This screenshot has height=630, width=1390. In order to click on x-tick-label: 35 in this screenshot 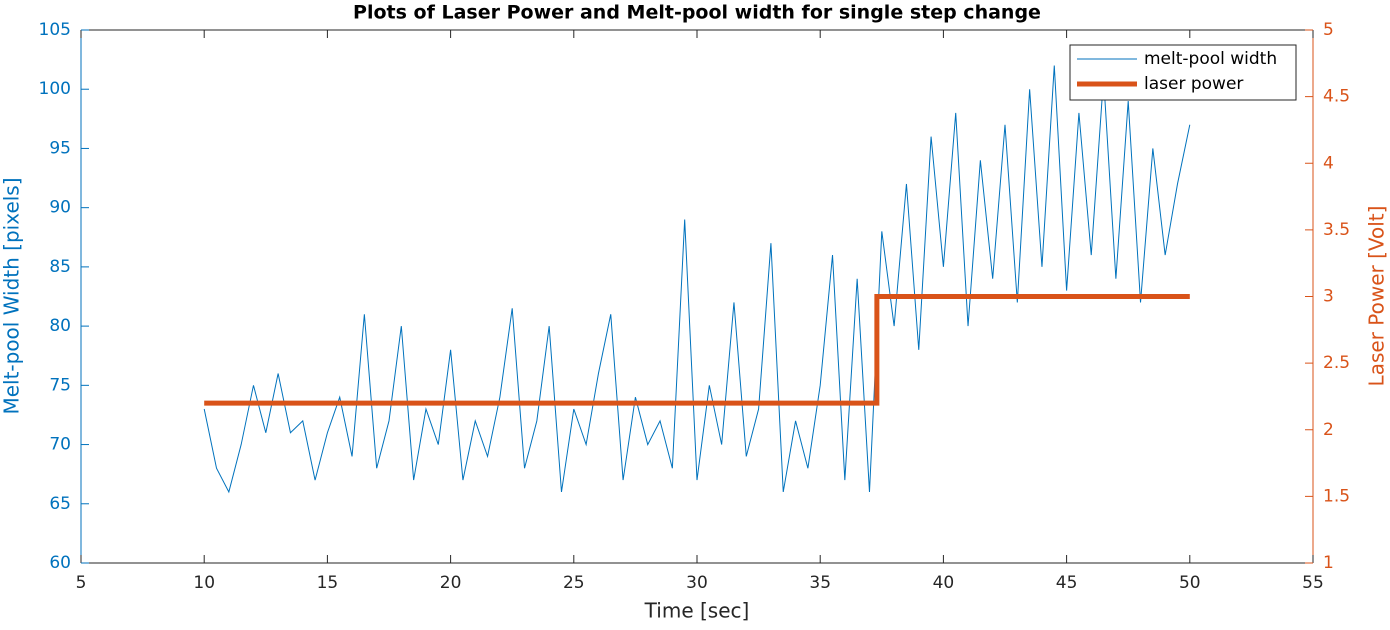, I will do `click(820, 583)`.